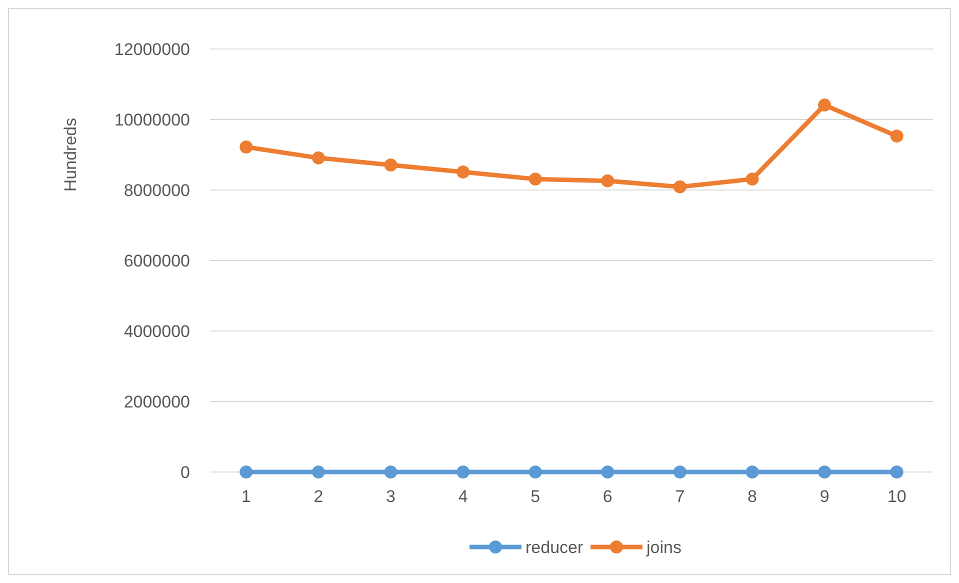  What do you see at coordinates (896, 496) in the screenshot?
I see `x-tick-label: 10` at bounding box center [896, 496].